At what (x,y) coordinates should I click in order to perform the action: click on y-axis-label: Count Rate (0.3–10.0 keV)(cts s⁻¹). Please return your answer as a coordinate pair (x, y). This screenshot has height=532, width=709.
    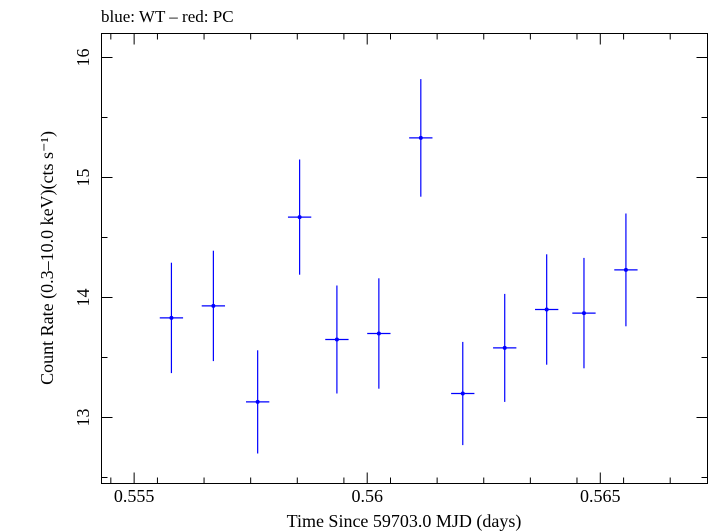
    Looking at the image, I should click on (47, 258).